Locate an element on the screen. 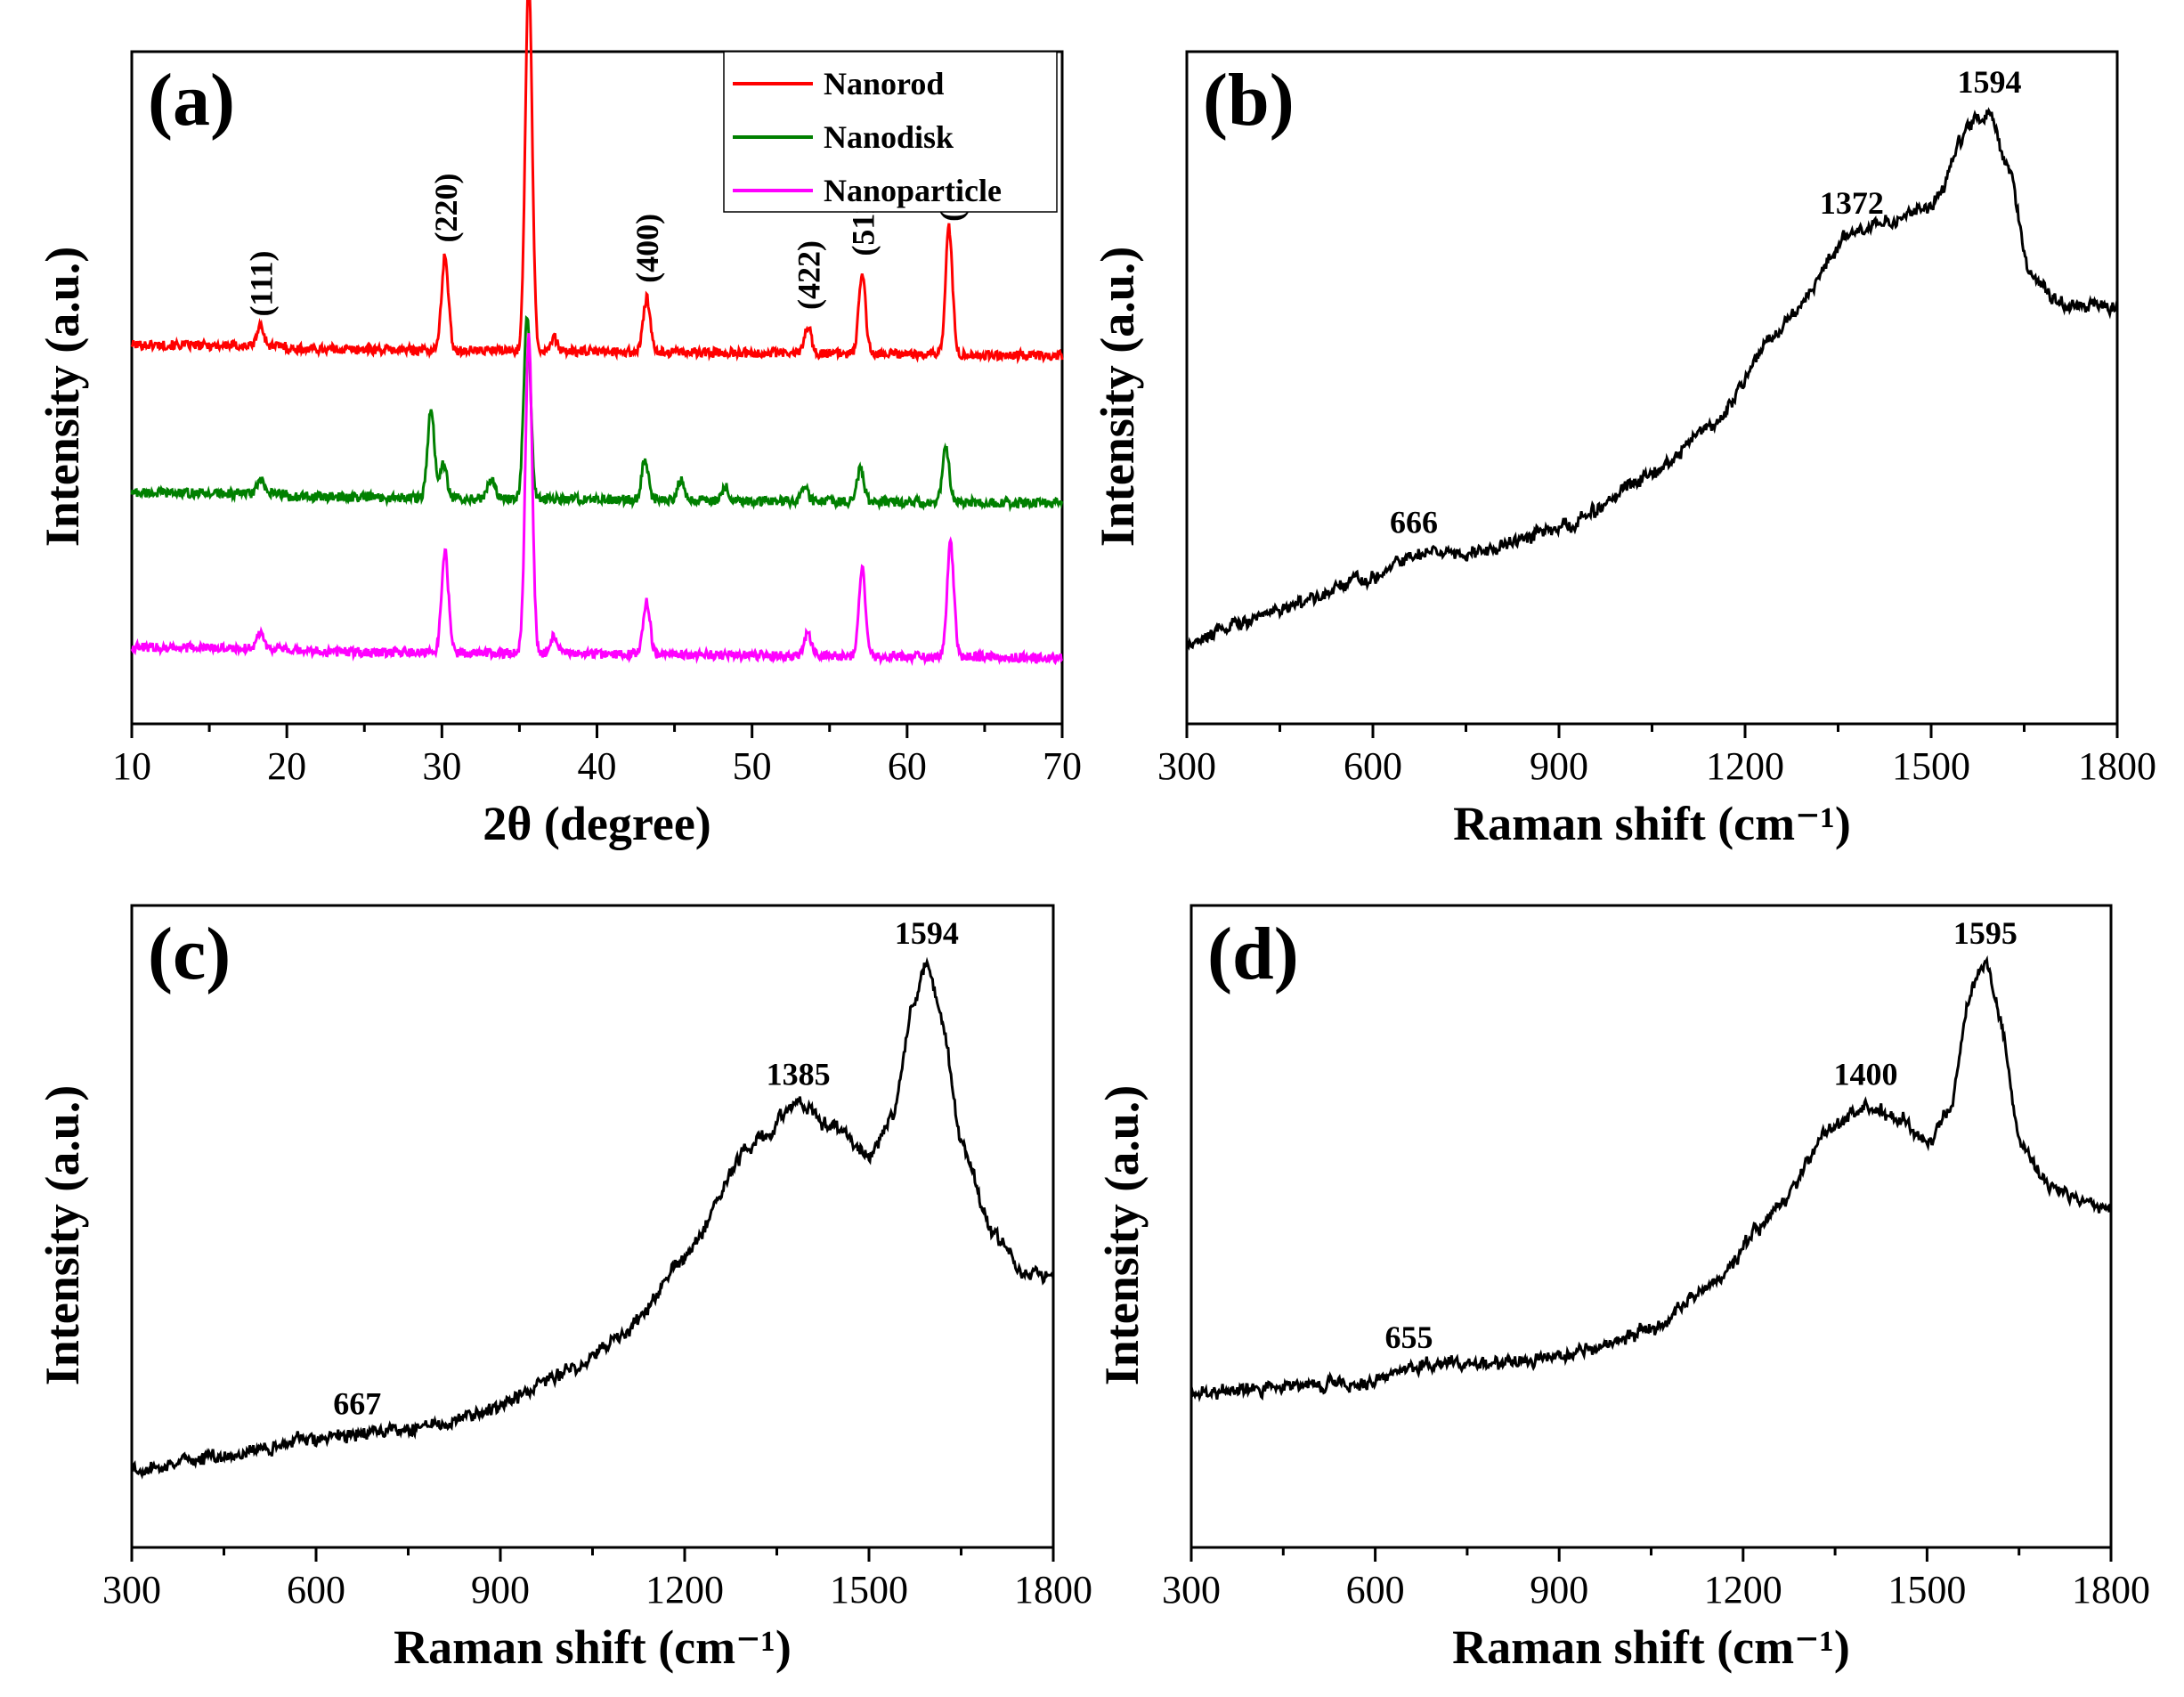  peak-label: (400) is located at coordinates (647, 248).